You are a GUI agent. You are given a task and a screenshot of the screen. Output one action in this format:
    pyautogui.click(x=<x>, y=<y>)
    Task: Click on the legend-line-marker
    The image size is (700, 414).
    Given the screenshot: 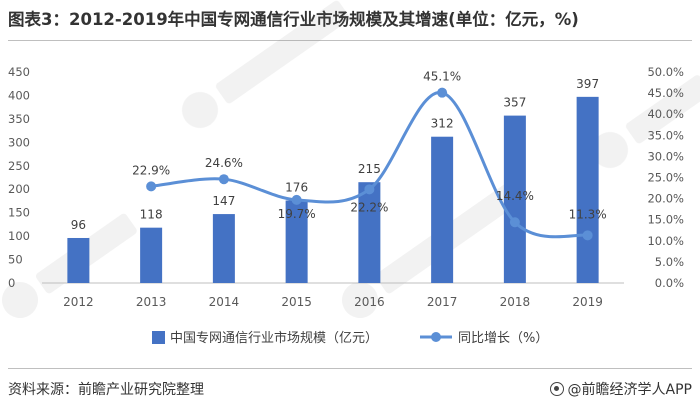 What is the action you would take?
    pyautogui.click(x=436, y=337)
    